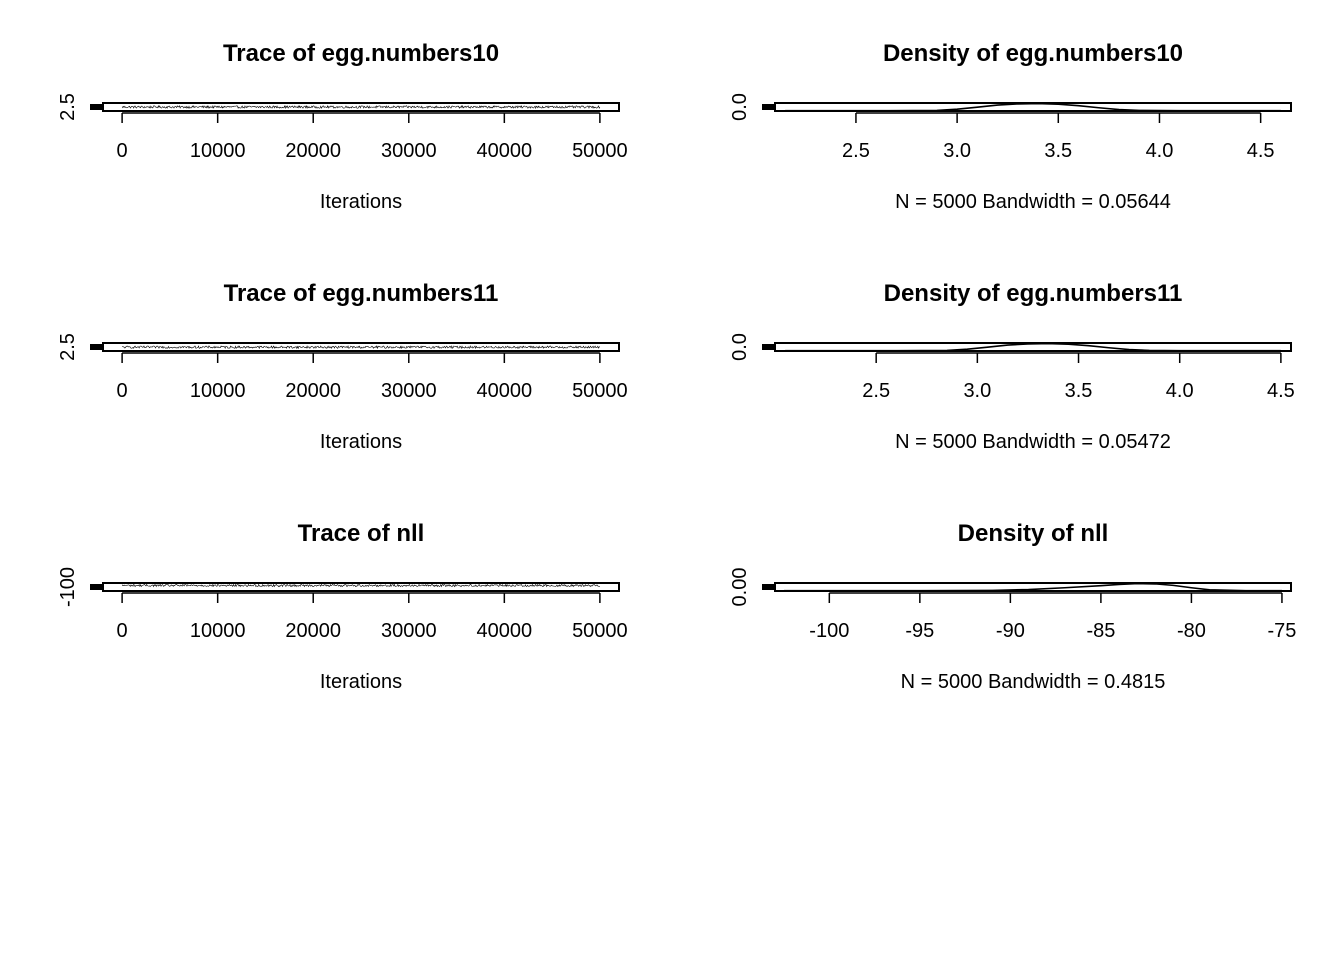 This screenshot has width=1344, height=960. What do you see at coordinates (361, 53) in the screenshot?
I see `panel-title: Trace of egg.numbers10` at bounding box center [361, 53].